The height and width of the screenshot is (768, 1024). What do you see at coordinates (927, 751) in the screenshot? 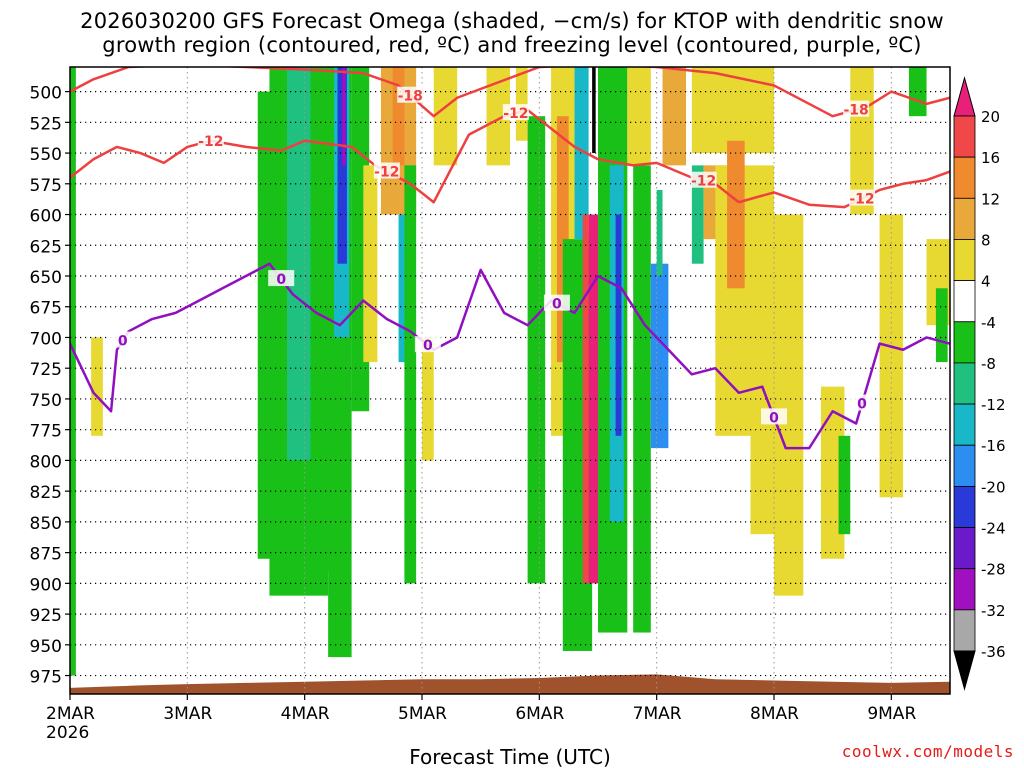
I see `credit-text: coolwx.com/models` at bounding box center [927, 751].